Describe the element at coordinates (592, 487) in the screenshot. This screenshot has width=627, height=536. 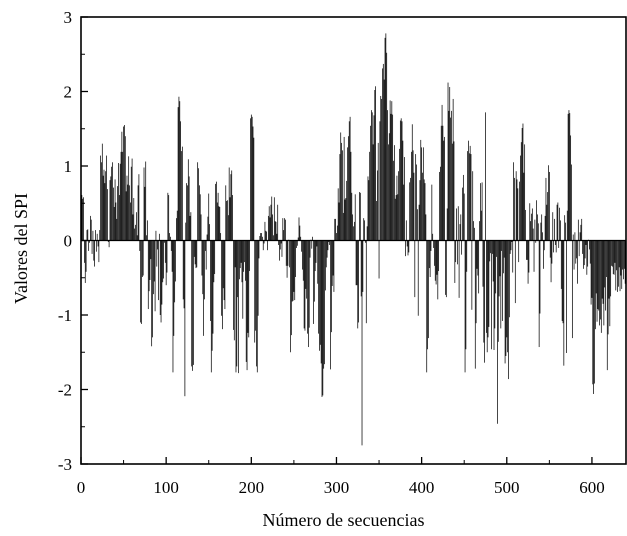
I see `x-tick-label: 600` at that location.